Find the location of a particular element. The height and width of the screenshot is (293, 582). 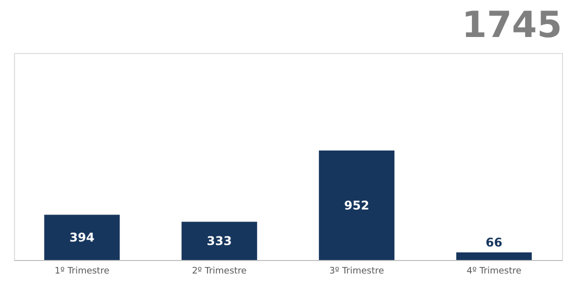

x-tick-label: 1º Trimestre is located at coordinates (82, 271).